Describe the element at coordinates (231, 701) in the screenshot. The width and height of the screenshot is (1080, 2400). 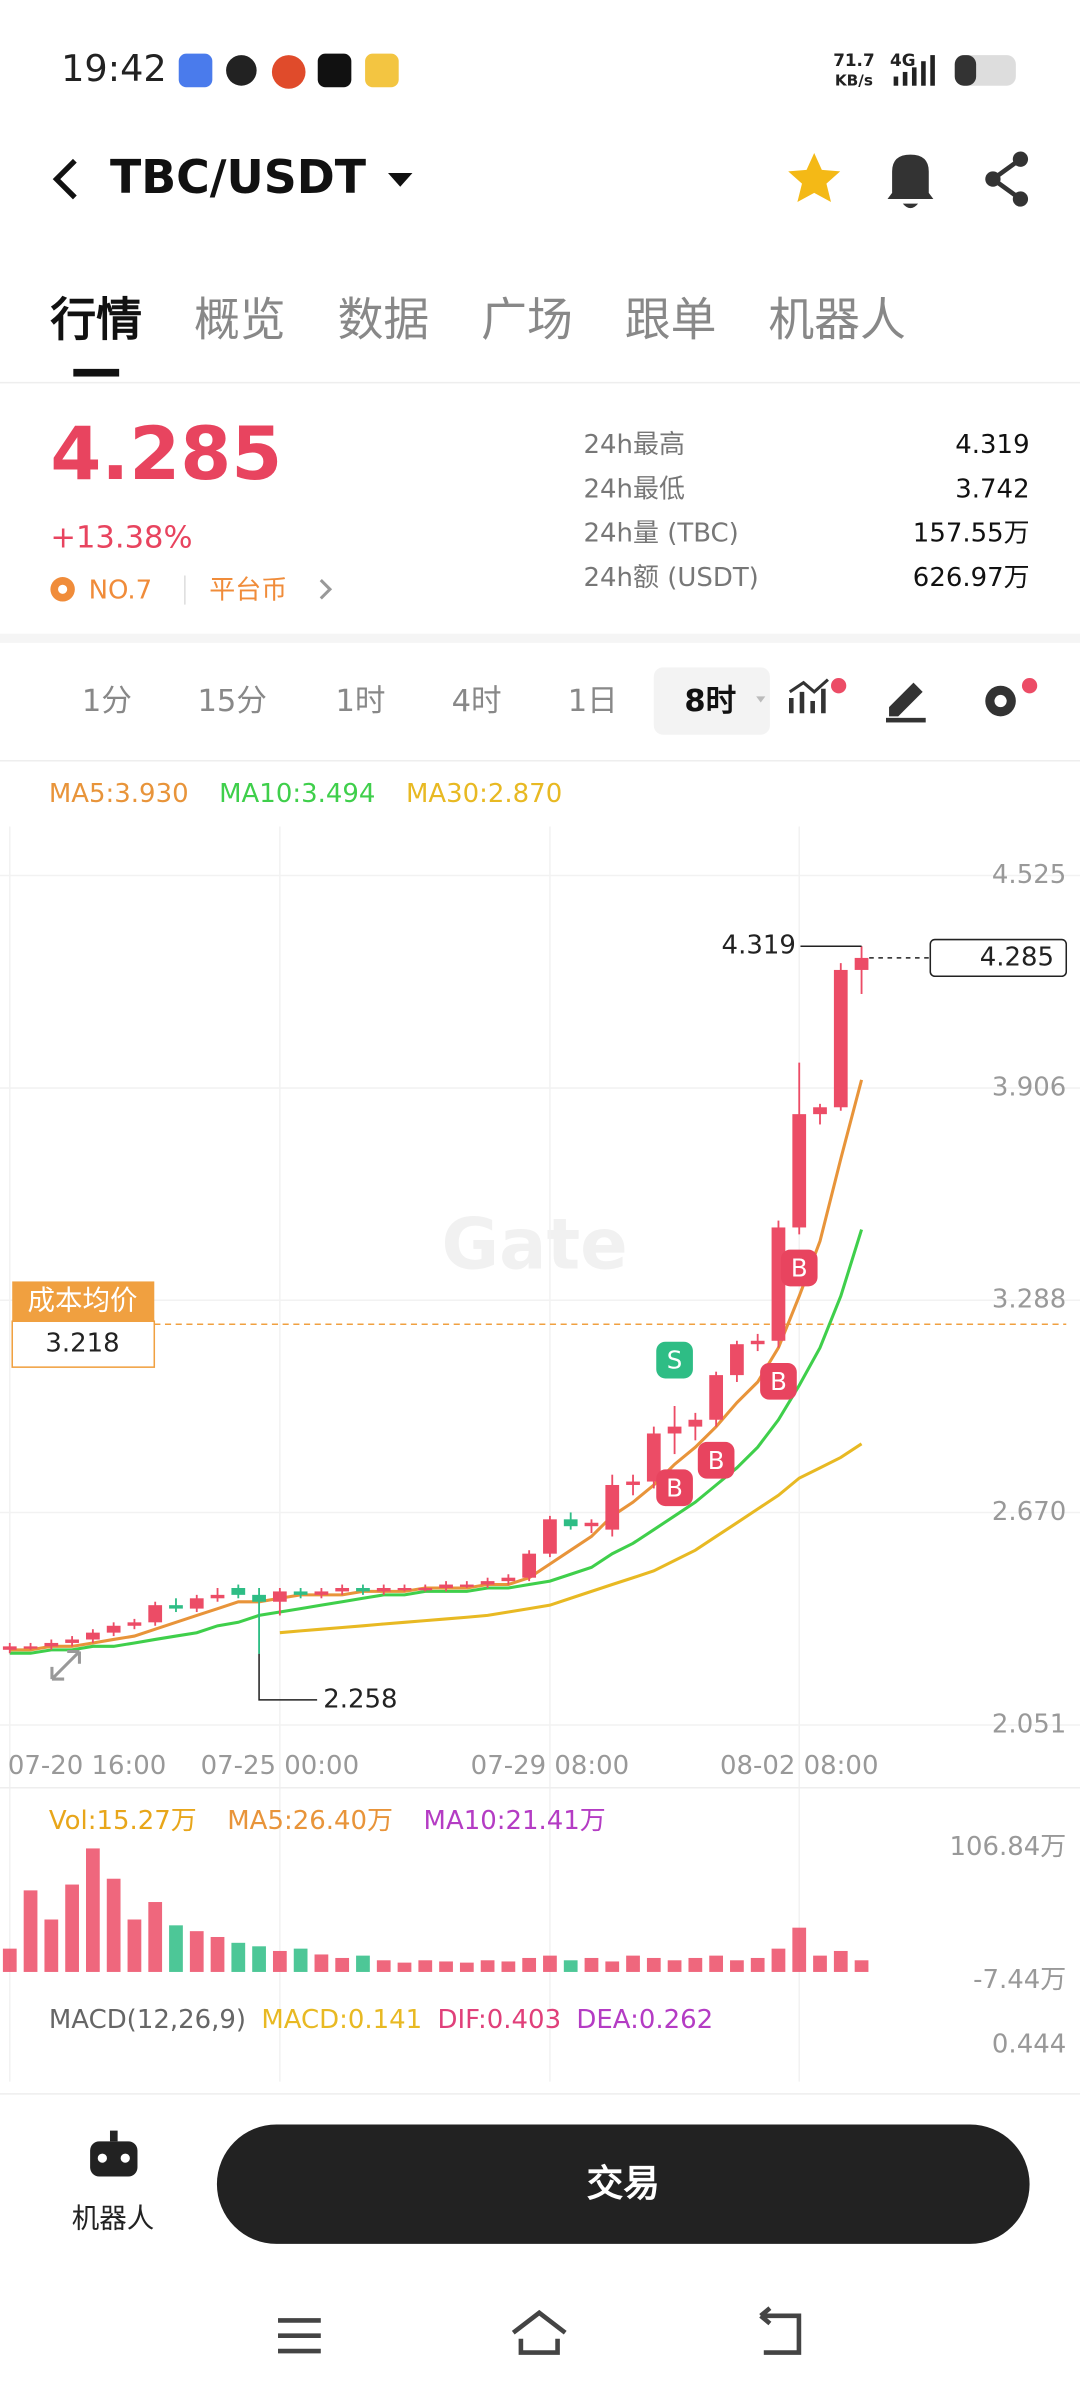
I see `interval: 15分` at that location.